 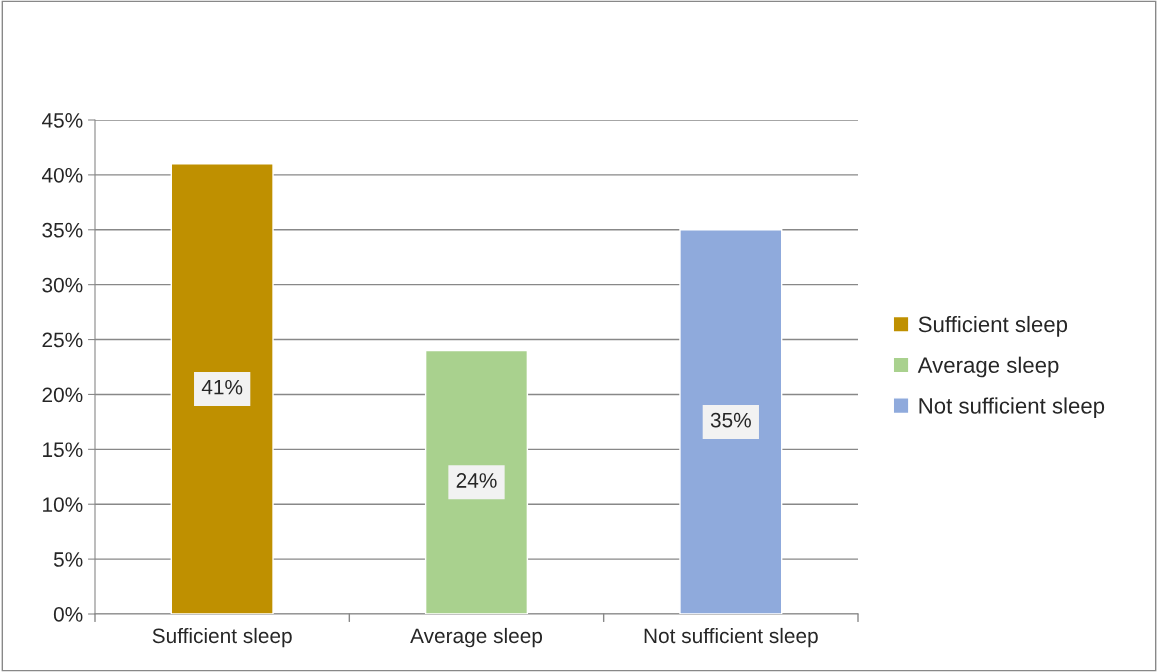 I want to click on y-tick-label: 30%, so click(x=62, y=285).